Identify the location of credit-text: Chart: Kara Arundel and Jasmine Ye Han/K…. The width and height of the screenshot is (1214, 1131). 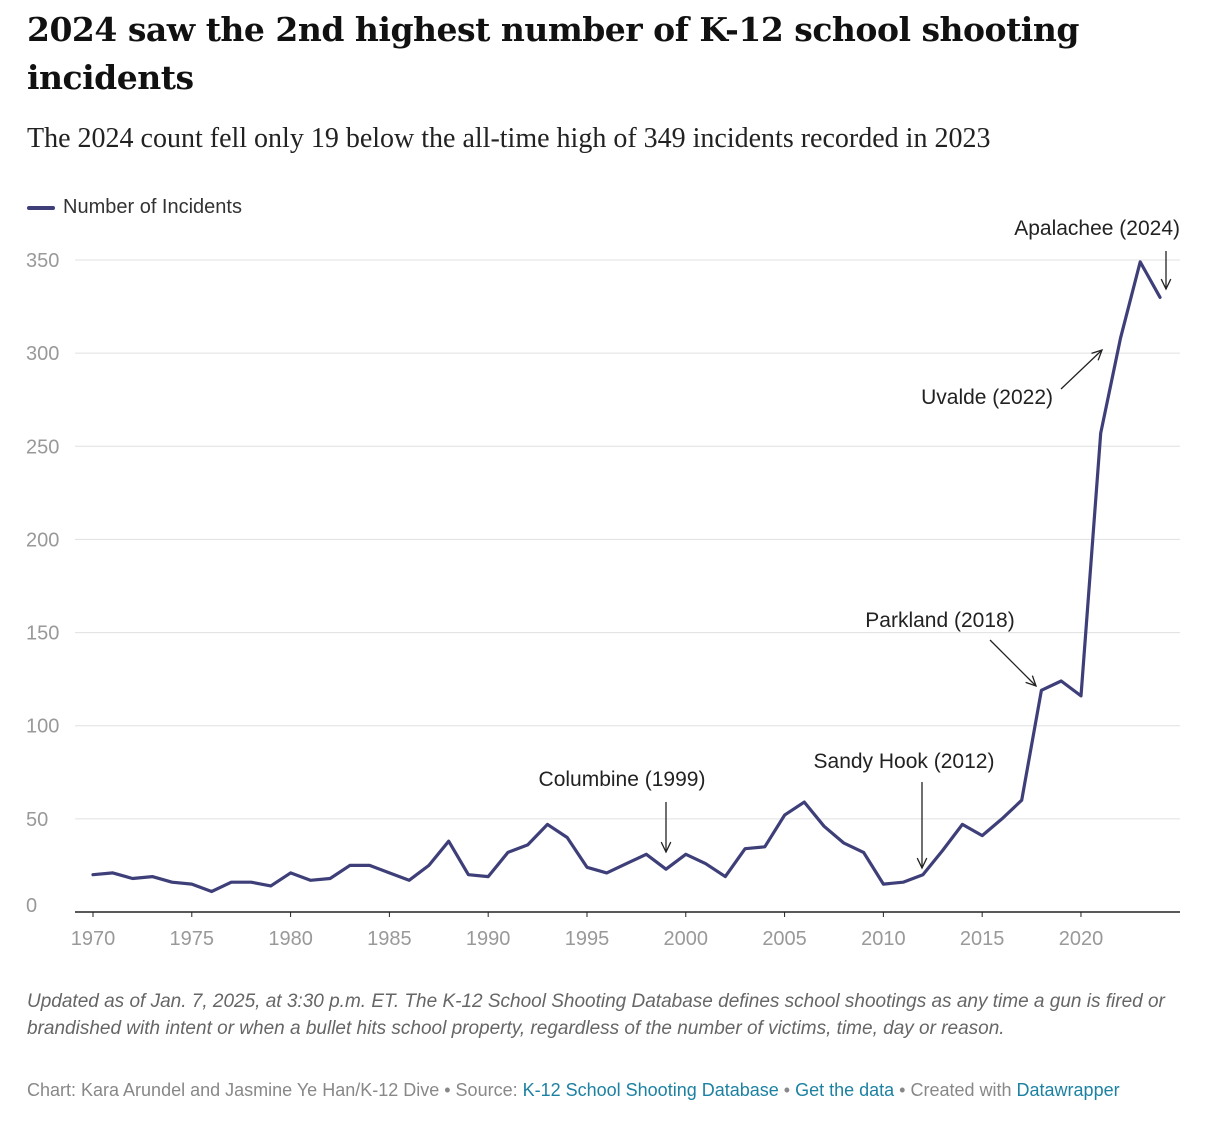
(233, 1090).